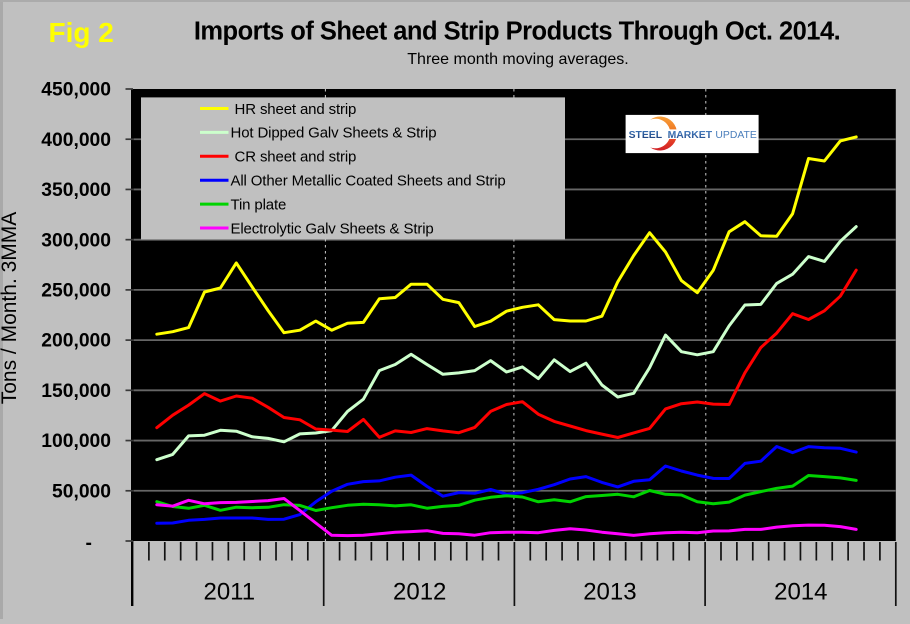 The height and width of the screenshot is (624, 910). Describe the element at coordinates (81, 32) in the screenshot. I see `svg-text: Fig 2` at that location.